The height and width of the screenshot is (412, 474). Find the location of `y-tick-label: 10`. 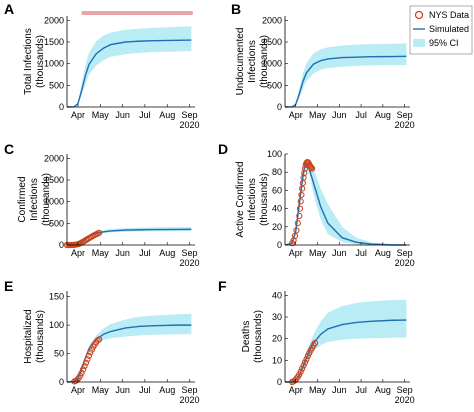

y-tick-label: 10 is located at coordinates (277, 360).